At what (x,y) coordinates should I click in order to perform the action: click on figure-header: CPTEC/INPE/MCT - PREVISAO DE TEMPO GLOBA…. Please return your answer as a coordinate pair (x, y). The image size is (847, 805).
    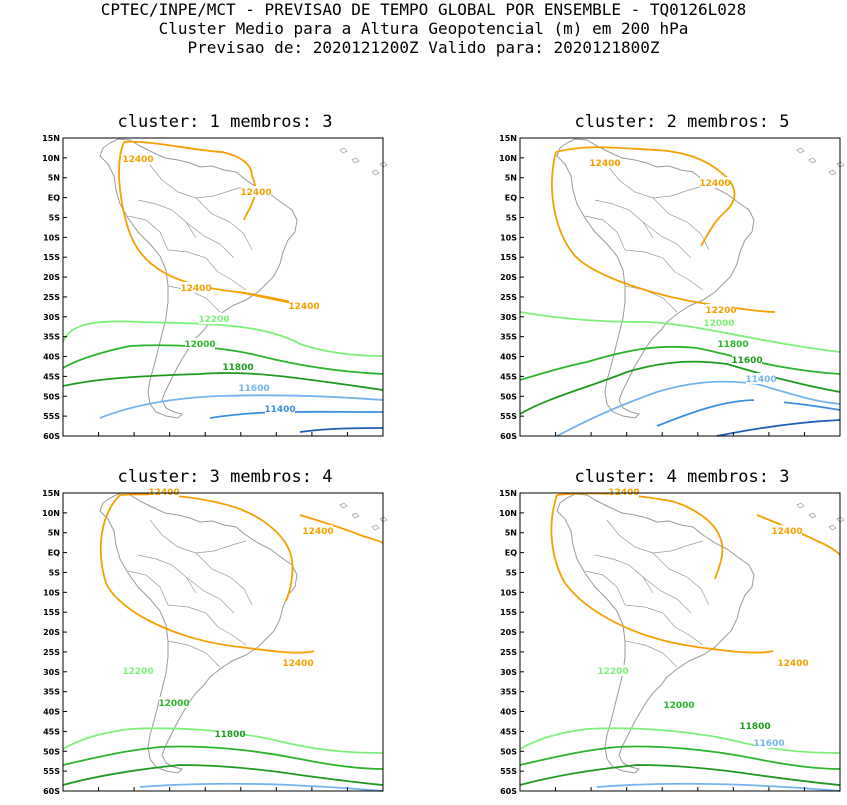
    Looking at the image, I should click on (423, 28).